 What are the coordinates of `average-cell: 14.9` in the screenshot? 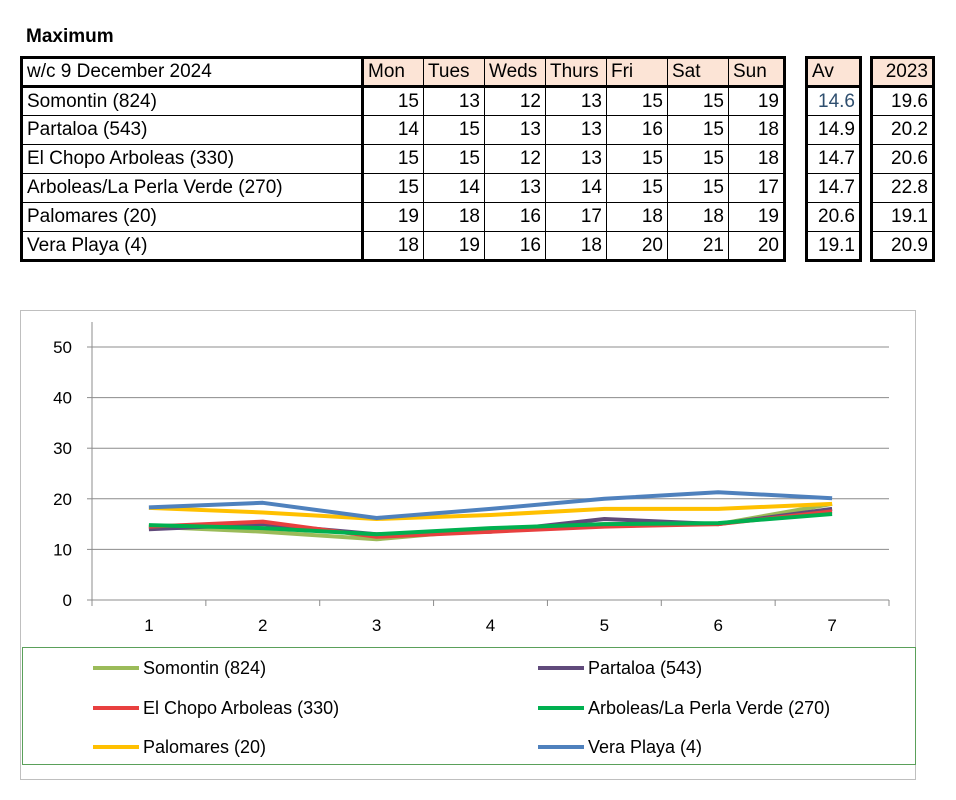 It's located at (833, 130).